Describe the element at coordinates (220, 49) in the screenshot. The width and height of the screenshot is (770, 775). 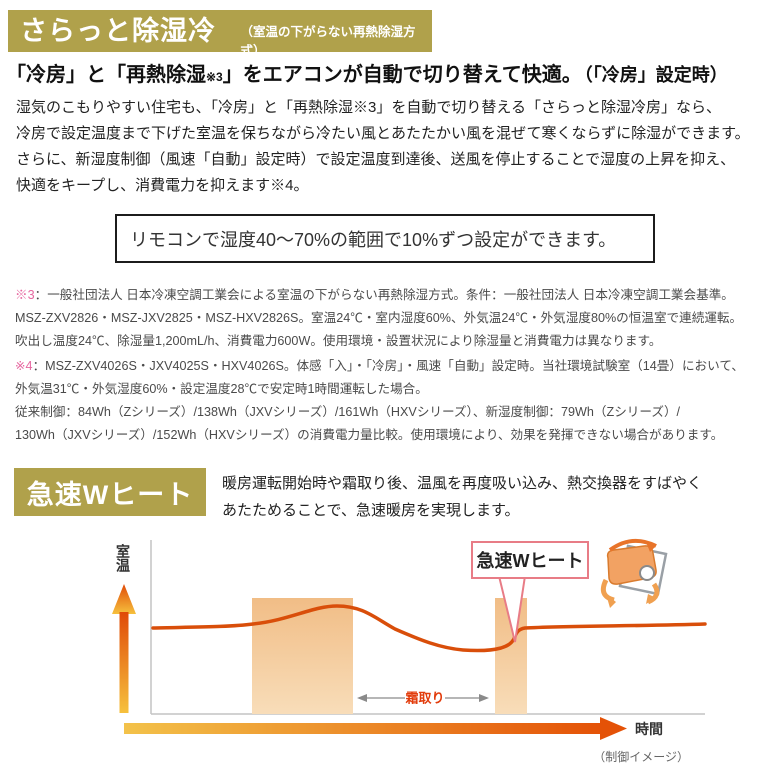
I see `section1-banner: さらっと除湿冷房 （室温の下がらない再熱除湿方式）` at that location.